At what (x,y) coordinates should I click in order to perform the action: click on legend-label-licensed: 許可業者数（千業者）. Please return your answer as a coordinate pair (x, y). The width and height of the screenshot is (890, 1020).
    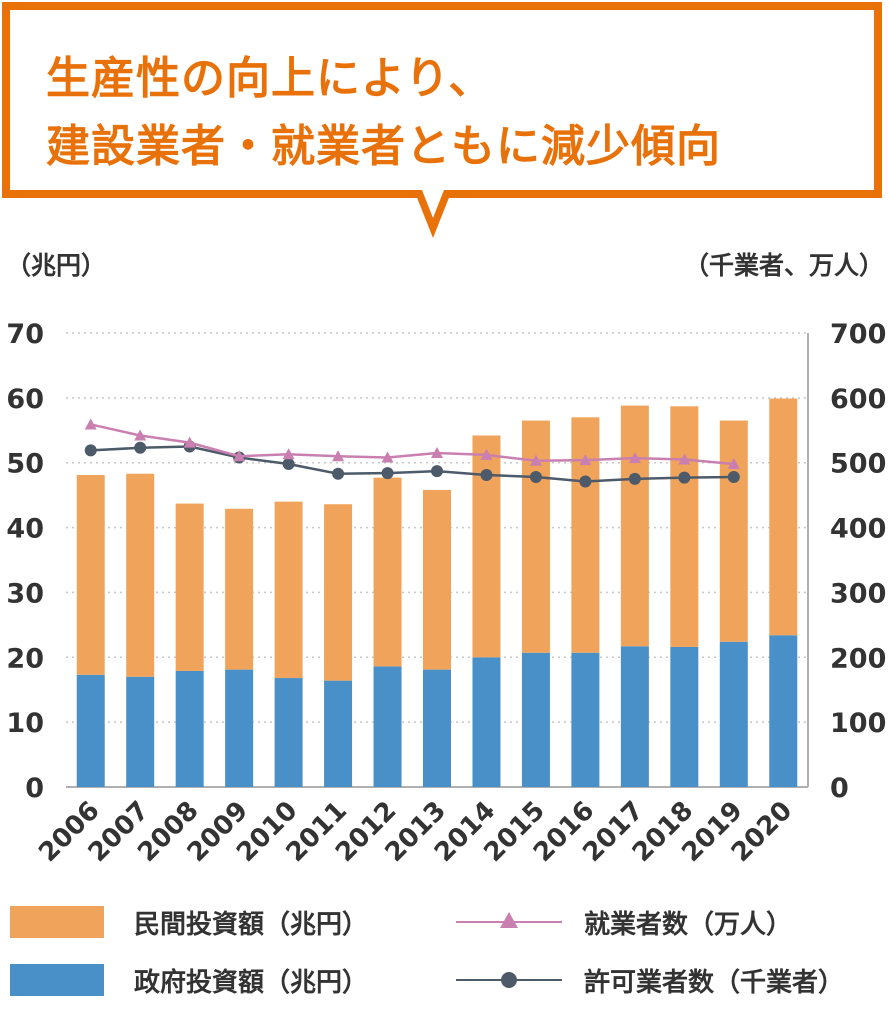
    Looking at the image, I should click on (714, 983).